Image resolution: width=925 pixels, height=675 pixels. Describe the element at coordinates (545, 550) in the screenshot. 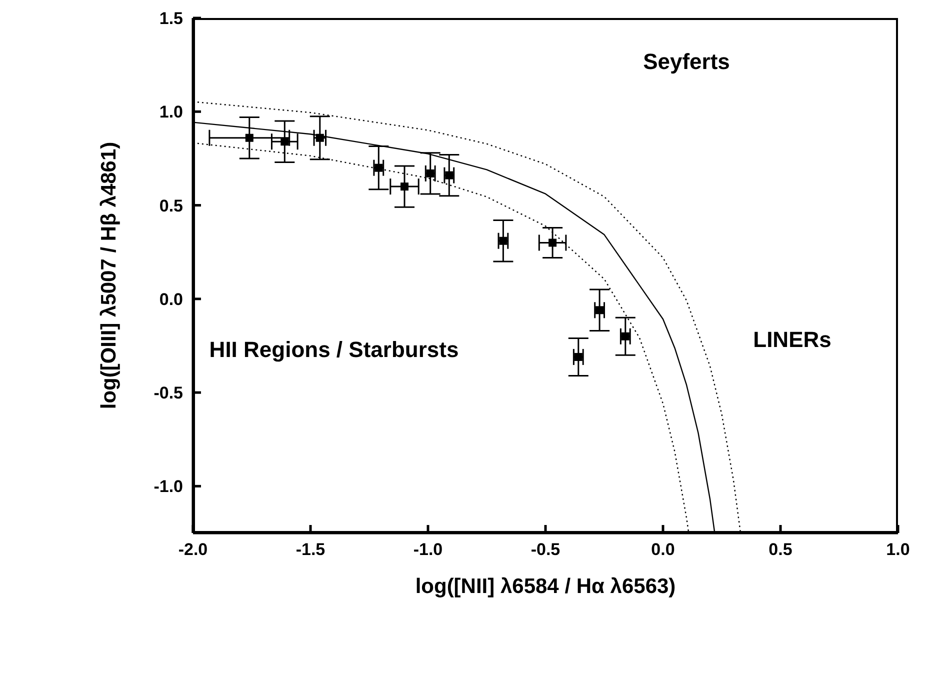

I see `x-tick-label: -0.5` at that location.